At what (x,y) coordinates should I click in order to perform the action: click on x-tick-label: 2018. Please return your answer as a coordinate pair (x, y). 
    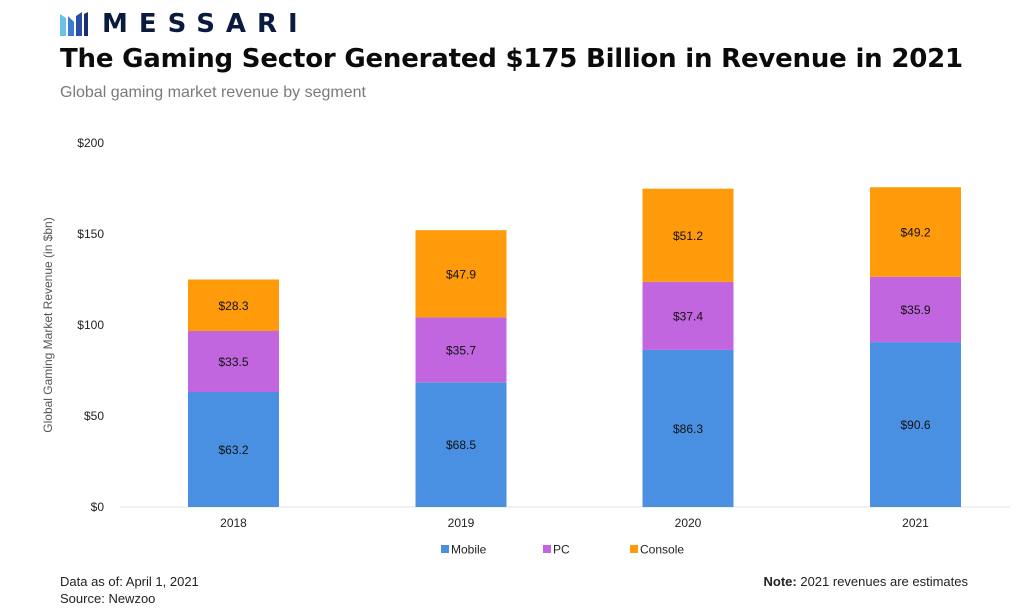
    Looking at the image, I should click on (233, 523).